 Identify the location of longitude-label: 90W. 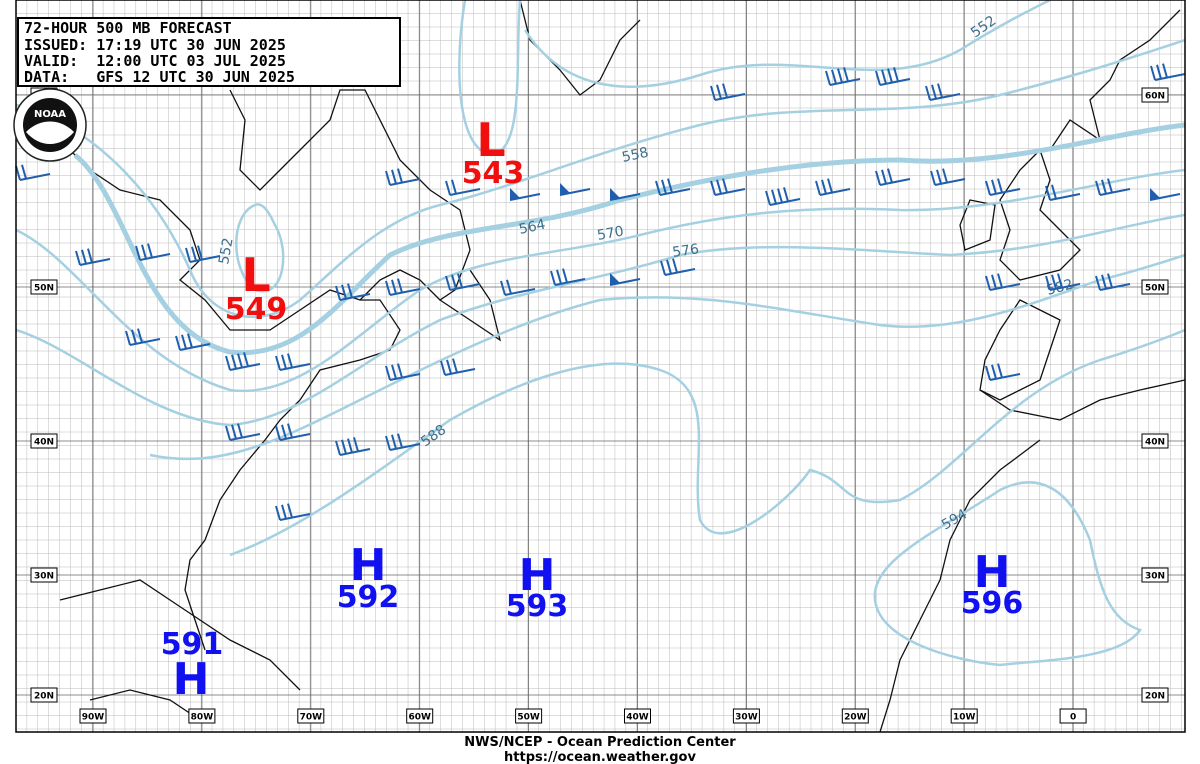
(93, 718).